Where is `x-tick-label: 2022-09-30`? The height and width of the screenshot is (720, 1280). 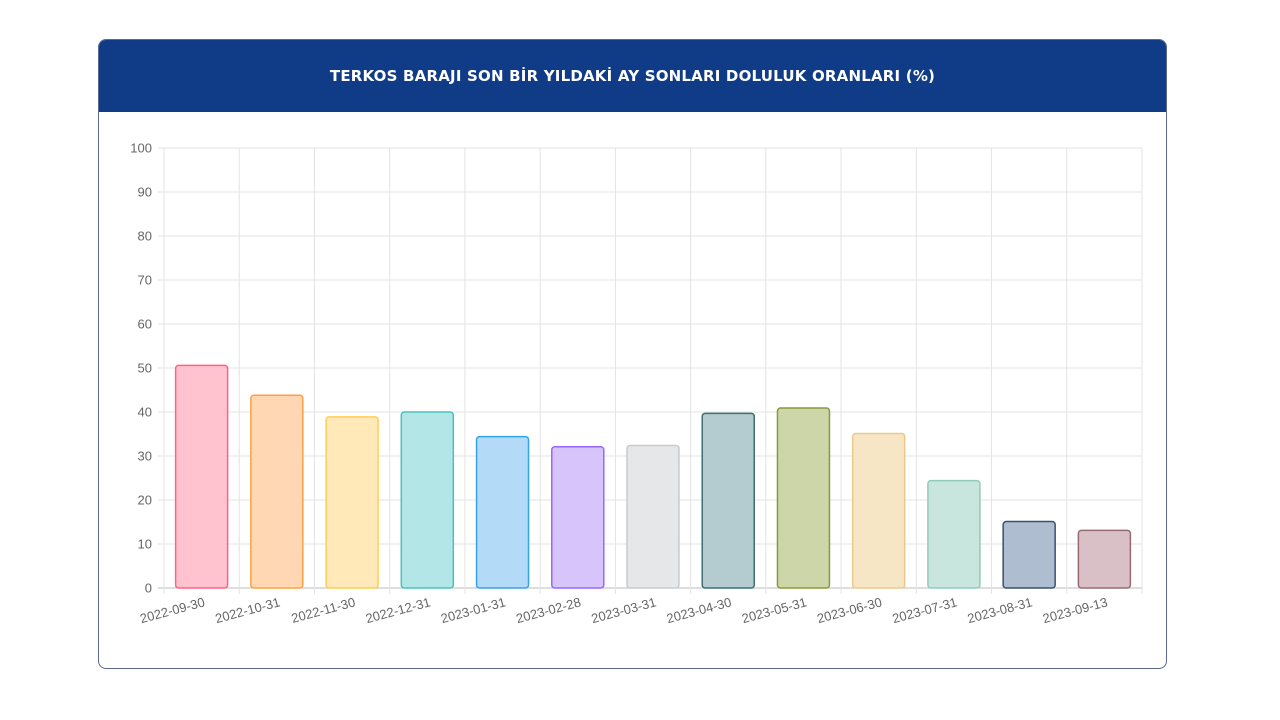
x-tick-label: 2022-09-30 is located at coordinates (172, 610).